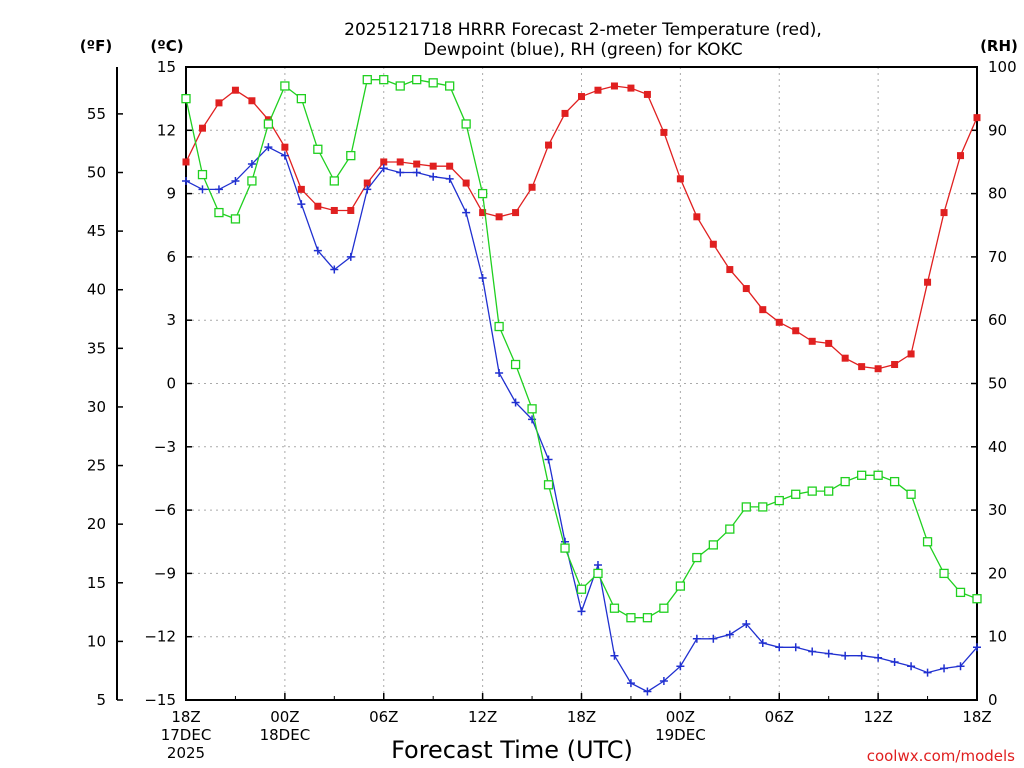 This screenshot has height=768, width=1024. What do you see at coordinates (101, 700) in the screenshot?
I see `fahrenheit-tick-label: 5` at bounding box center [101, 700].